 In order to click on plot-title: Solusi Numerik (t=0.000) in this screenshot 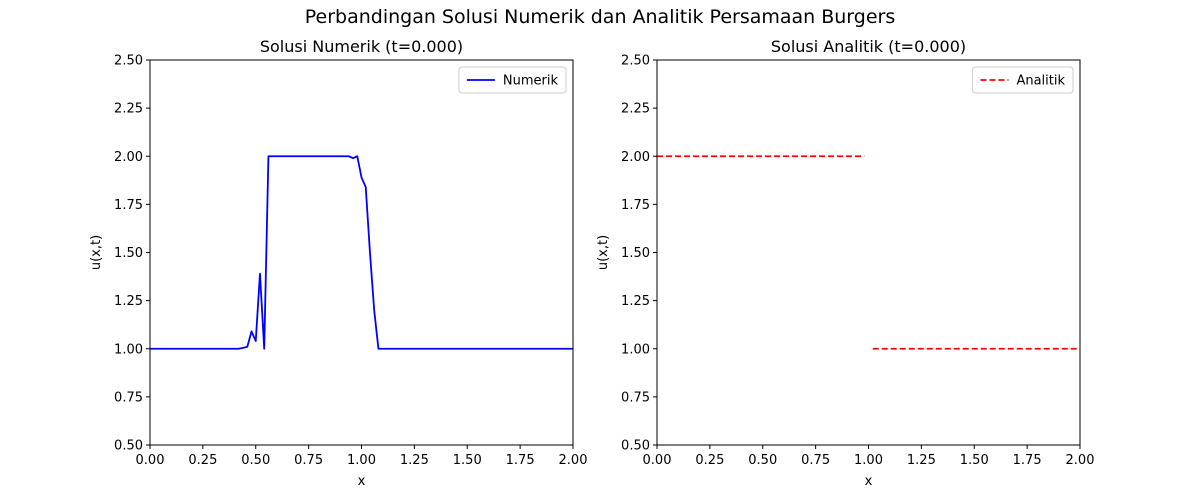, I will do `click(361, 46)`.